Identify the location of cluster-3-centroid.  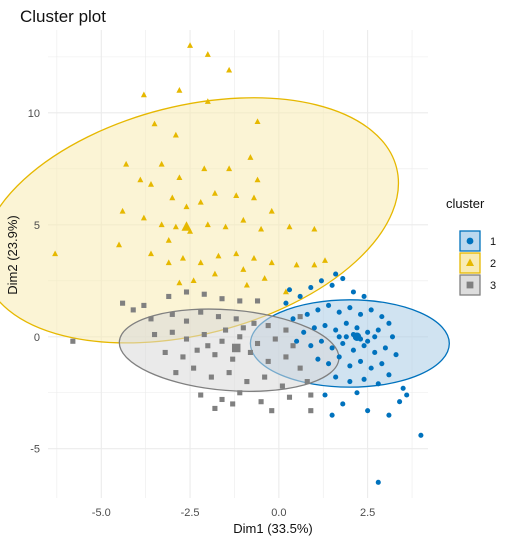
(236, 348).